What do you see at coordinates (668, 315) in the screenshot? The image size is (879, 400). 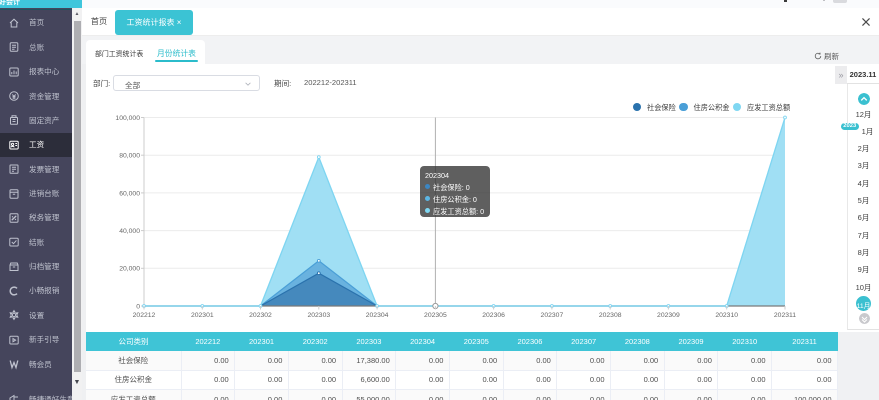 I see `svg-text: 202309` at bounding box center [668, 315].